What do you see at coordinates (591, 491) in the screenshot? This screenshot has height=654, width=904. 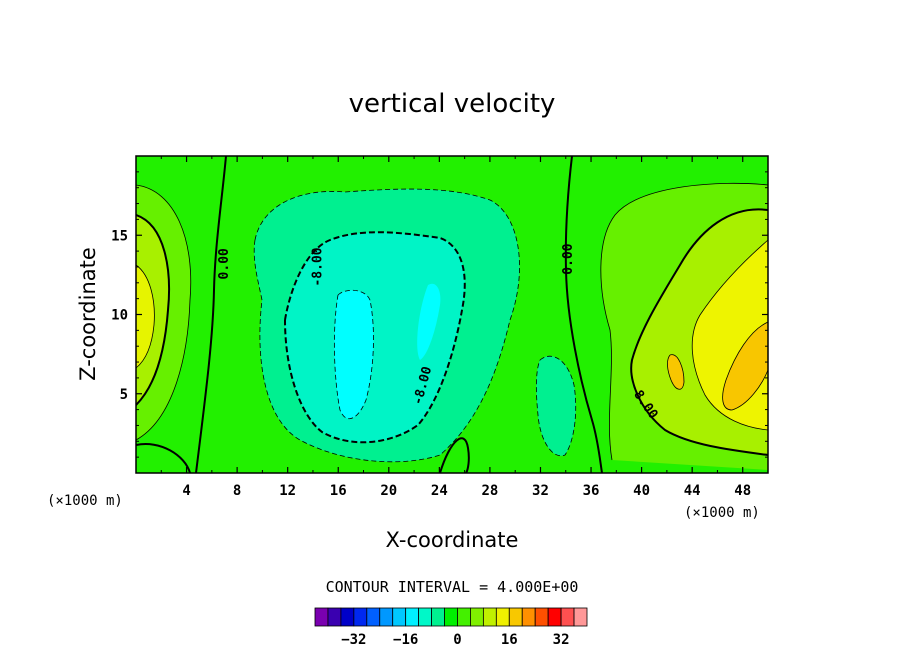 I see `x-tick-label: 36` at bounding box center [591, 491].